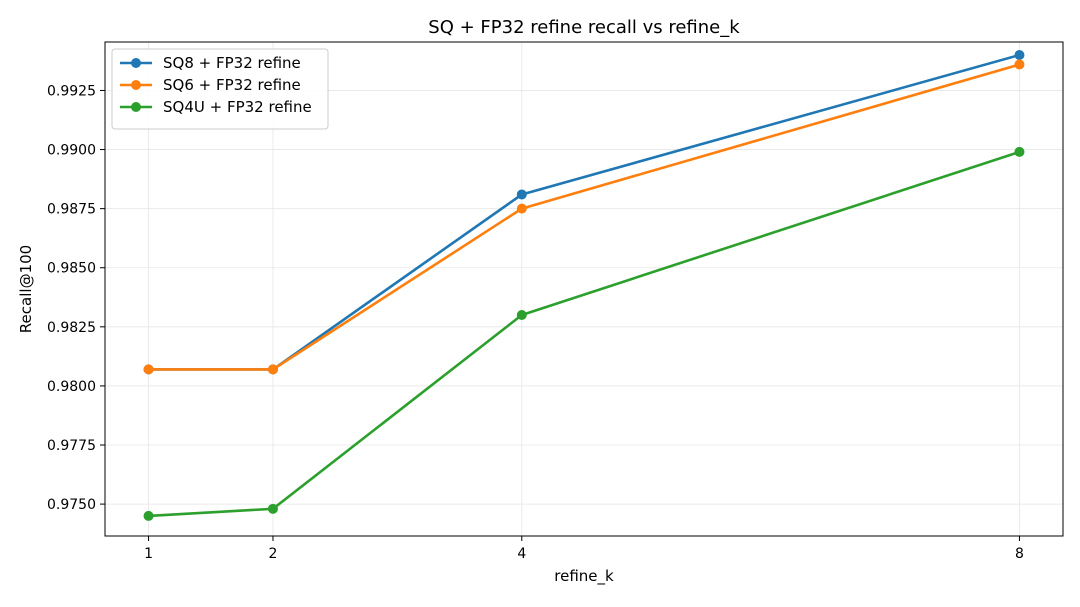 Image resolution: width=1080 pixels, height=607 pixels. What do you see at coordinates (71, 91) in the screenshot?
I see `y-tick-label: 0.9925` at bounding box center [71, 91].